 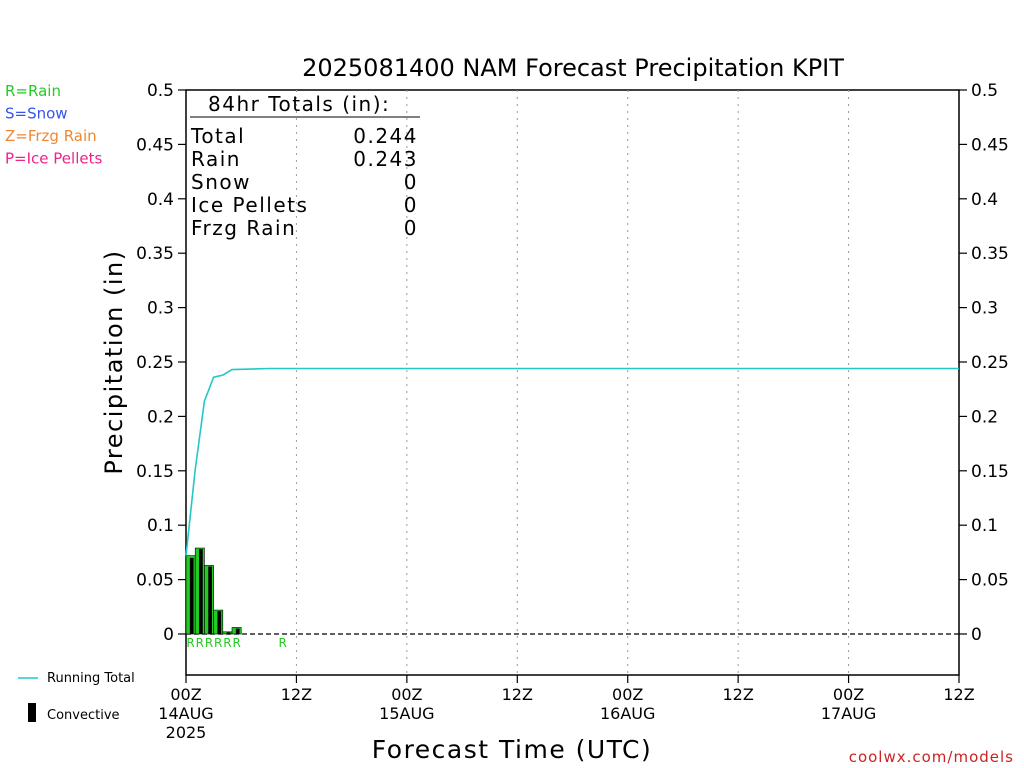 I want to click on y-axis-right: 0 0.05 0.1 0.15 0.2 0.25 0.3 0.35 0.4 0.45 0.5, so click(x=984, y=363).